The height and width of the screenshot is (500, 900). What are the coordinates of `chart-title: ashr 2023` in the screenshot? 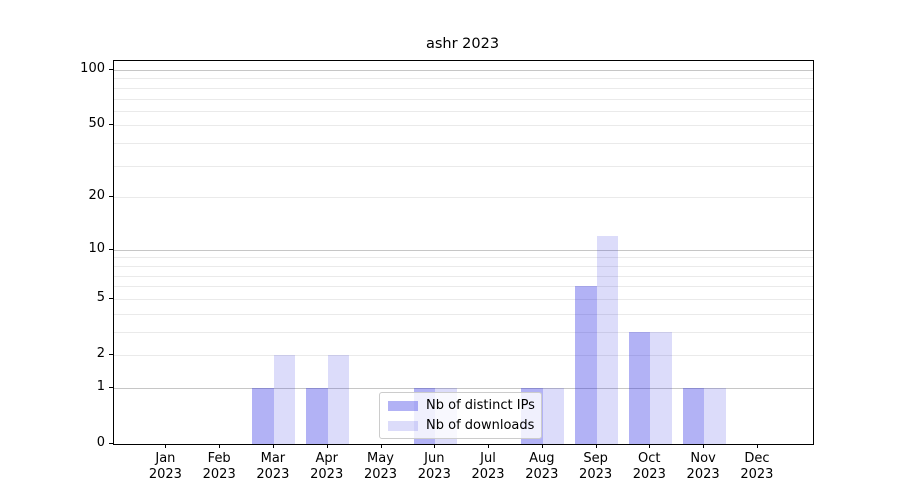 It's located at (462, 44).